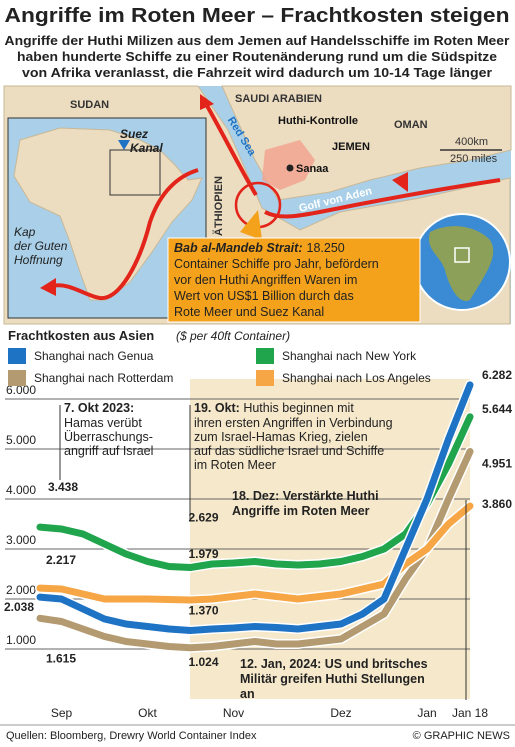  Describe the element at coordinates (62, 713) in the screenshot. I see `x-tick-label: Sep` at that location.